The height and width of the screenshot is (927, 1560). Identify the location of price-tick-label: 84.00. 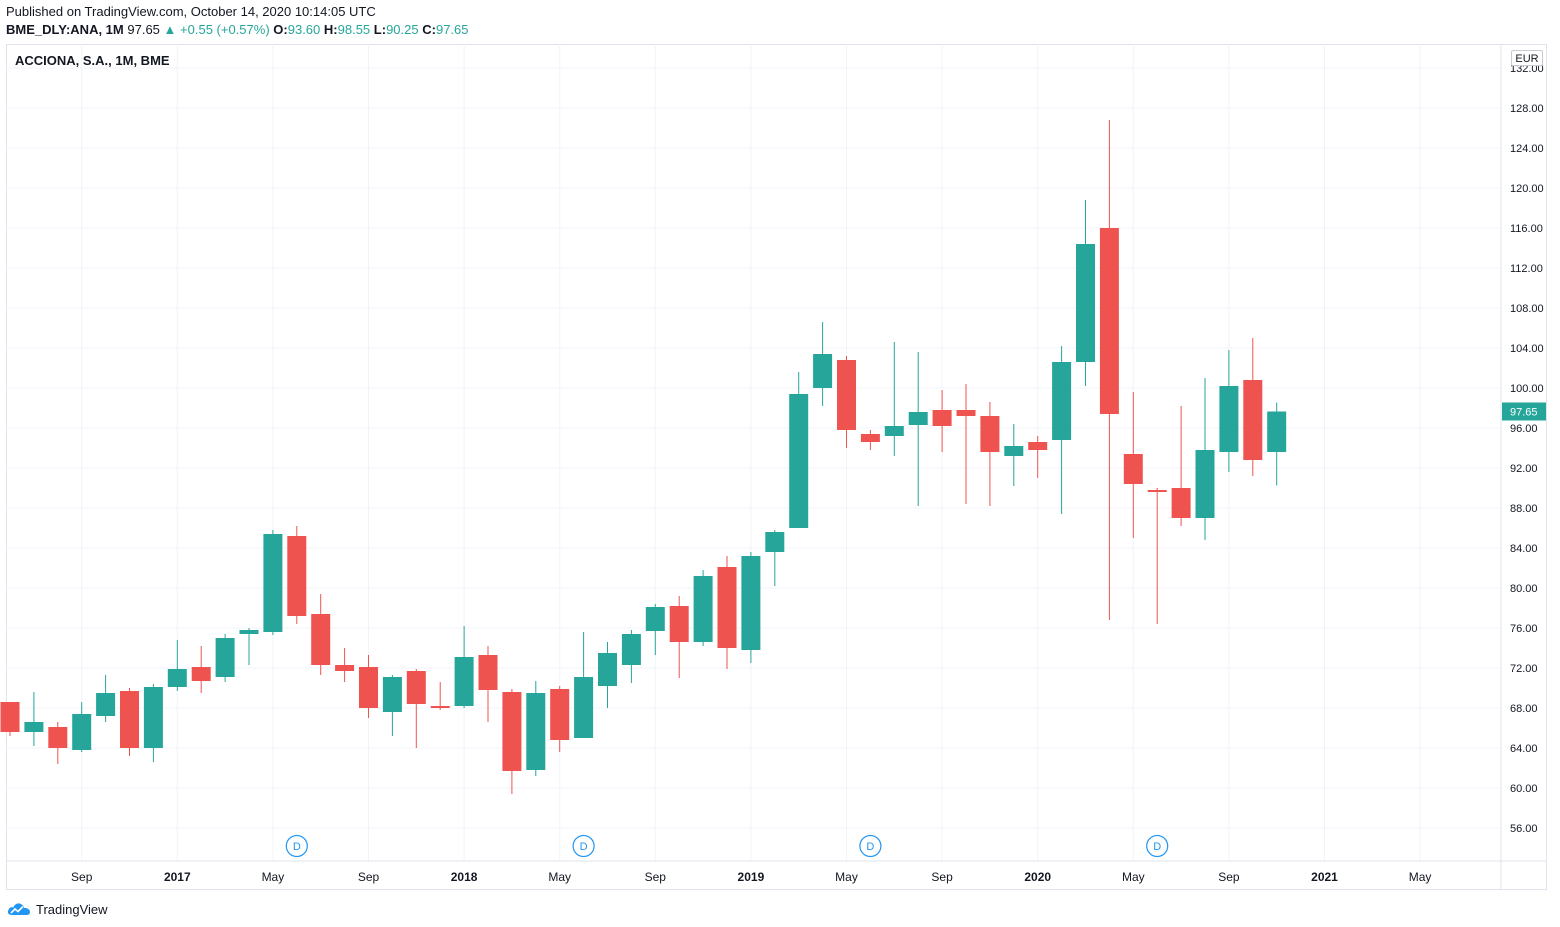
(1524, 549).